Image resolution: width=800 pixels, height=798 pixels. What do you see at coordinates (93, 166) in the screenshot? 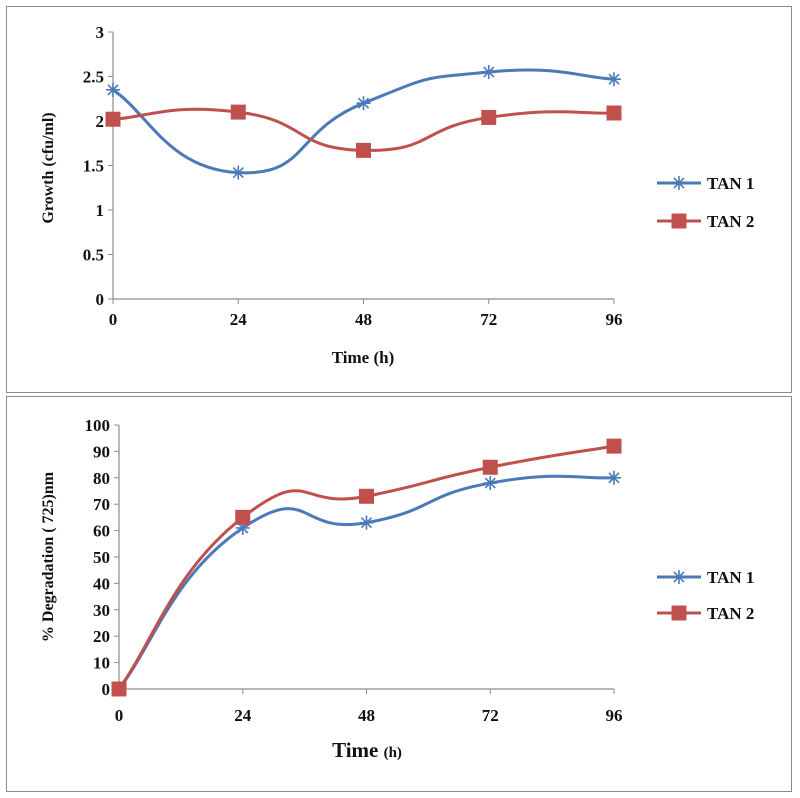
I see `y-tick-label: 1.5` at bounding box center [93, 166].